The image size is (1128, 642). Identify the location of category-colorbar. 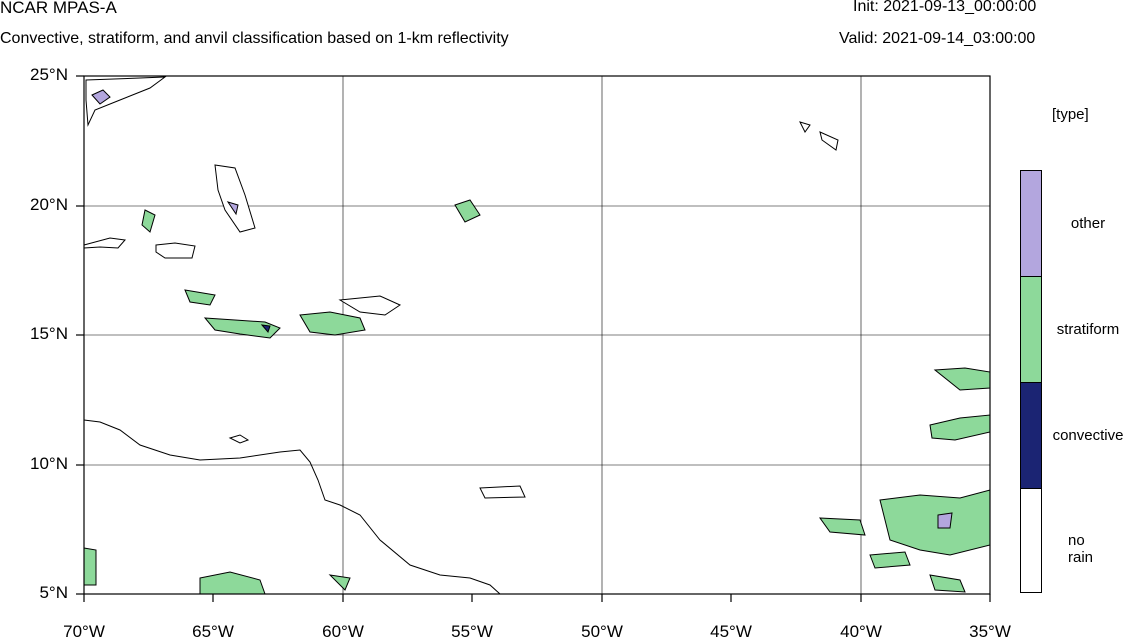
(1031, 381).